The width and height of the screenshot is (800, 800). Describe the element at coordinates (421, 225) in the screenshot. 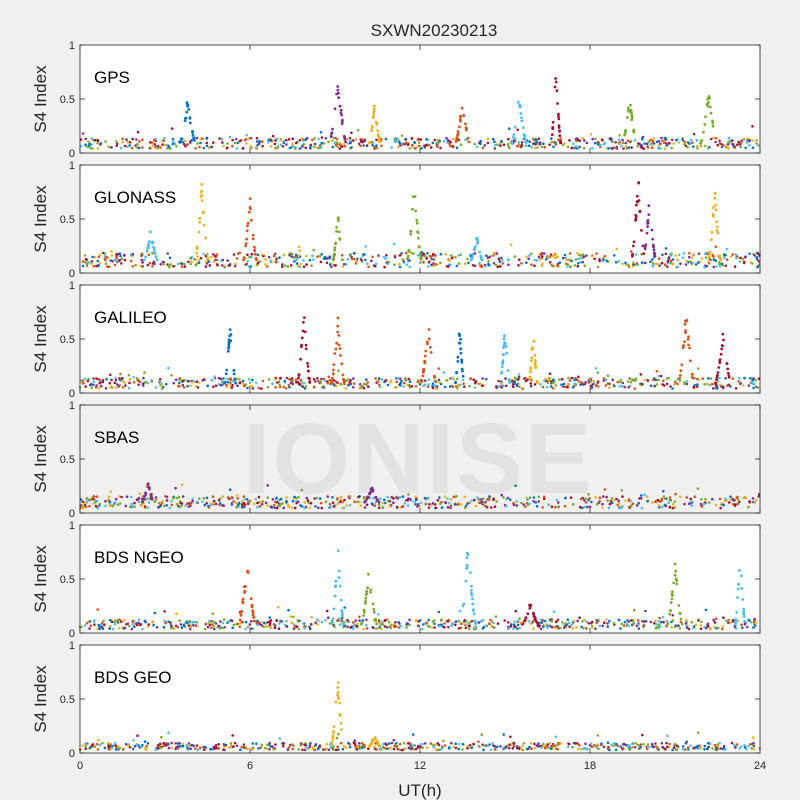

I see `scatter-points` at that location.